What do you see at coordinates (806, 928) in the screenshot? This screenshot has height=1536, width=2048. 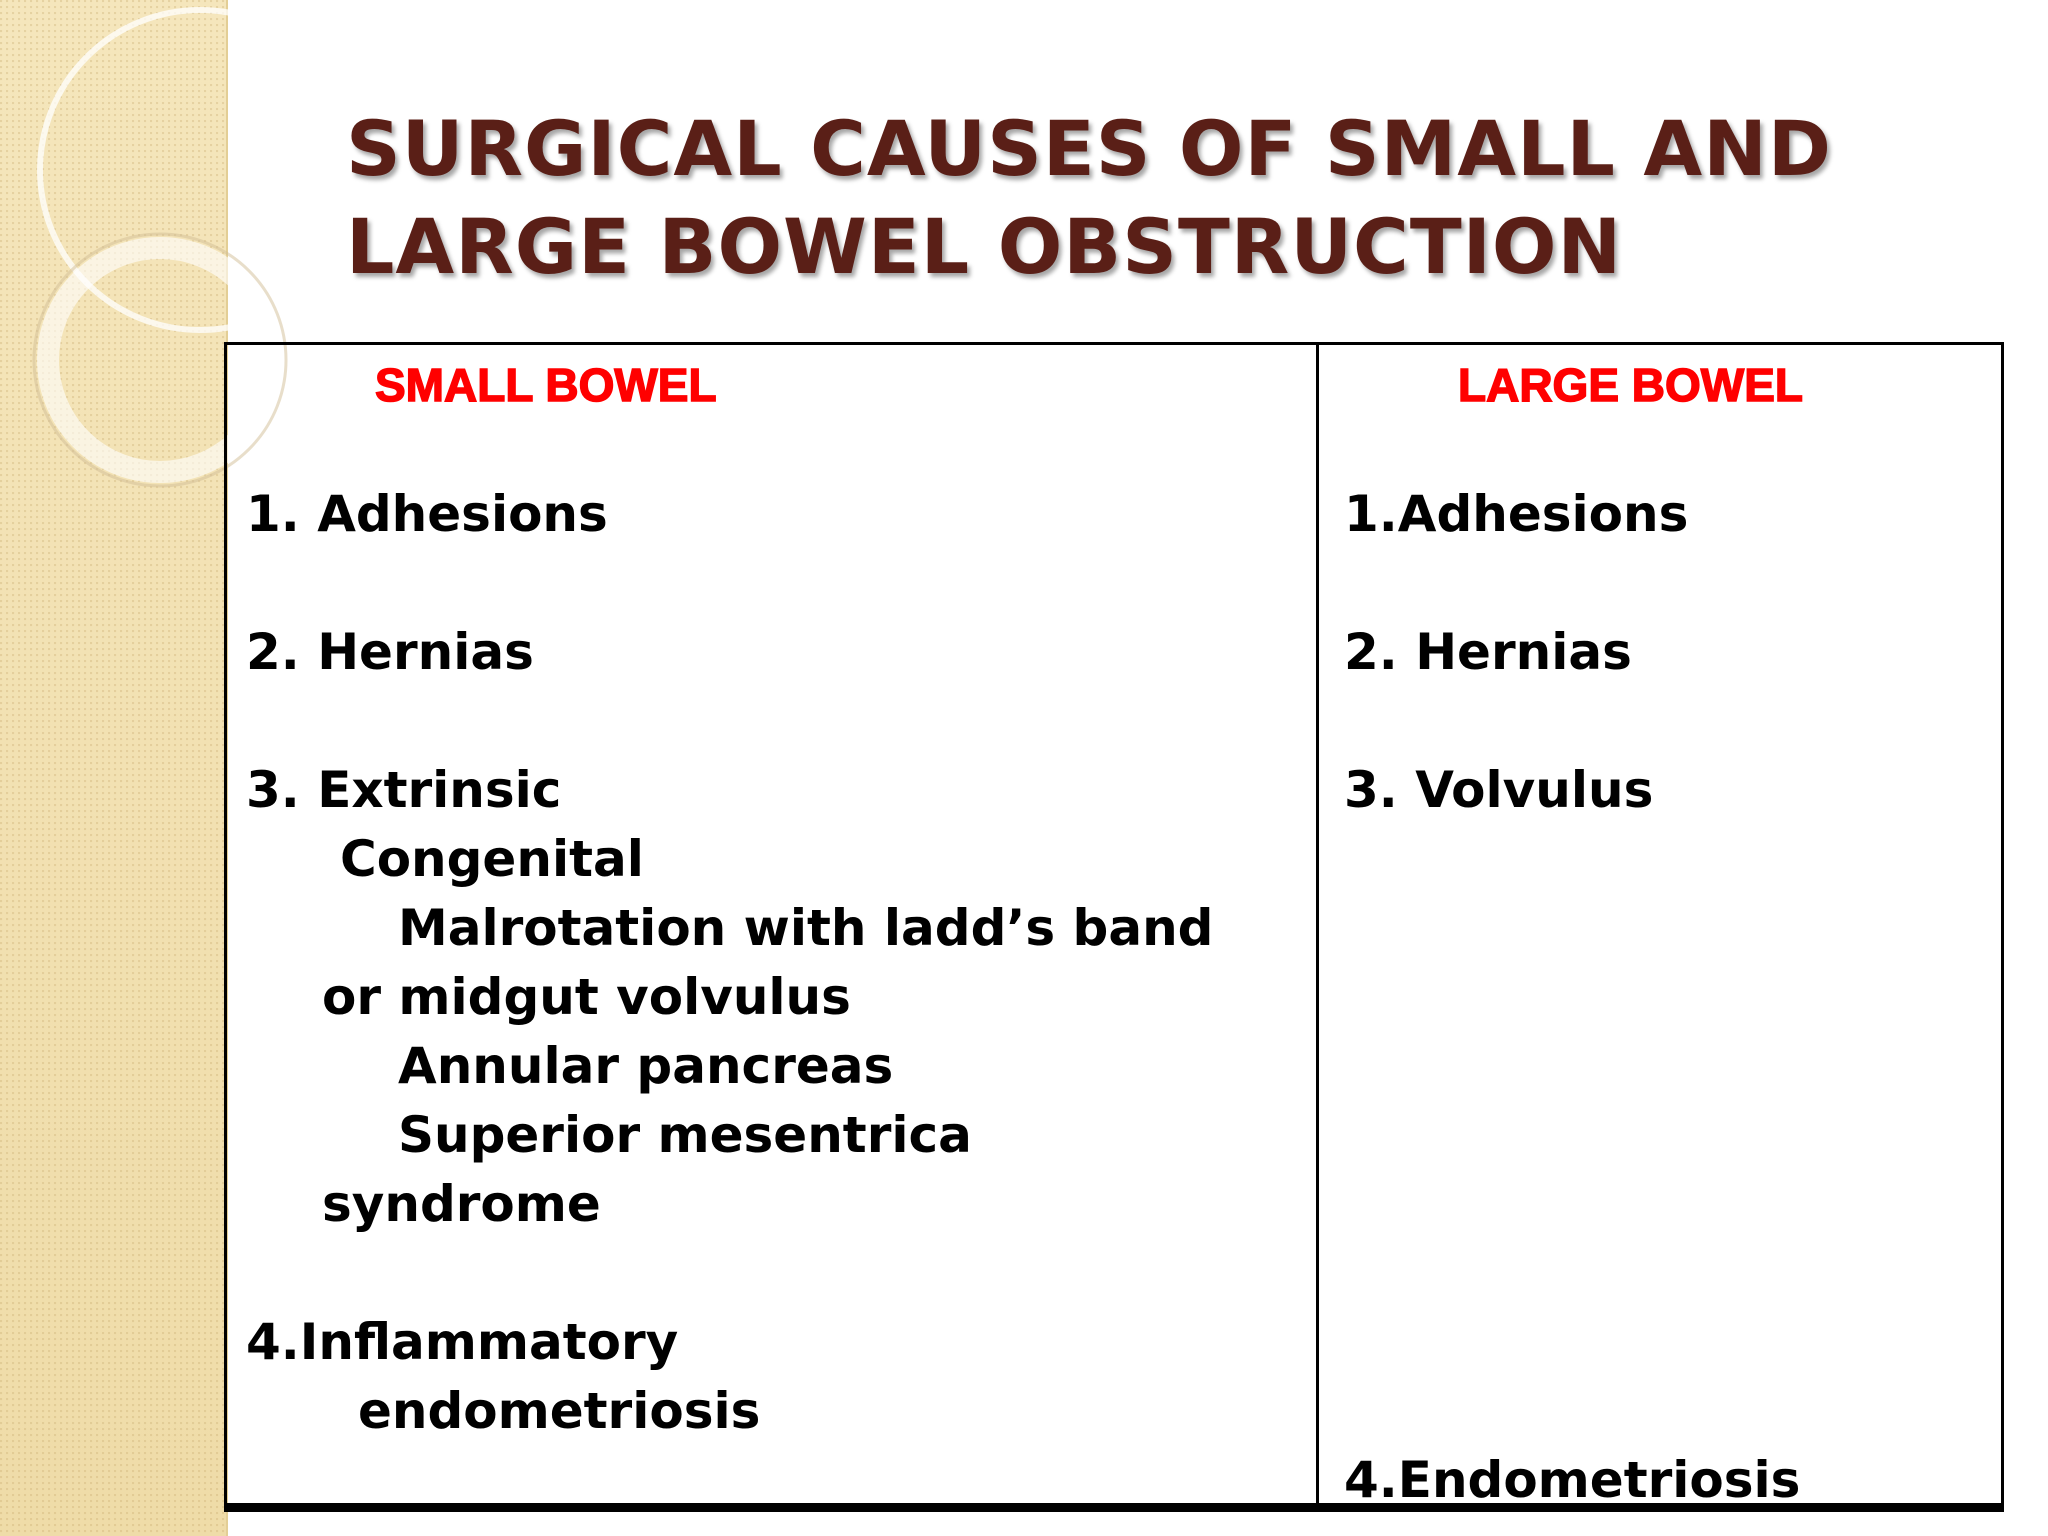 I see `small-bowel-subitem-malrotation: Malrotation with ladd’s band` at bounding box center [806, 928].